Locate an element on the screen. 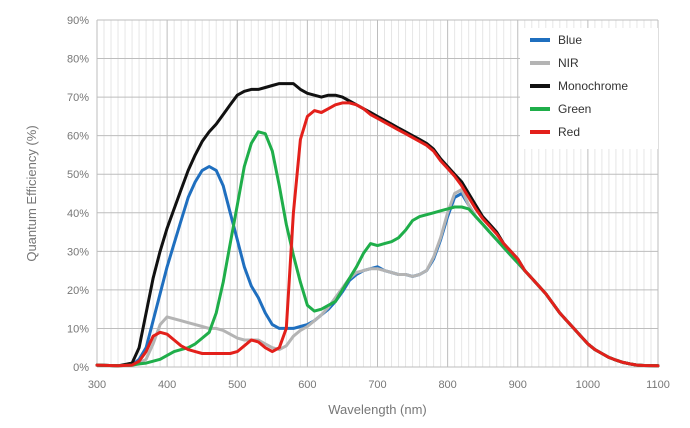 This screenshot has height=428, width=690. x-tick-label: 900 is located at coordinates (518, 385).